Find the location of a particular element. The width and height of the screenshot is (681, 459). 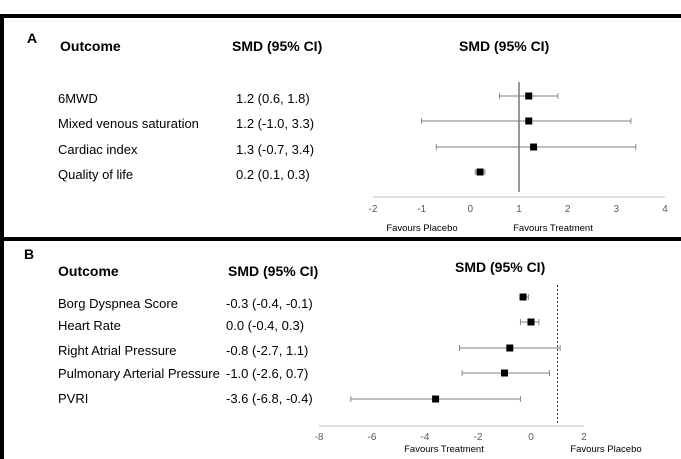

panel-b-row-estimate: -1.0 (-2.6, 0.7) is located at coordinates (267, 373).